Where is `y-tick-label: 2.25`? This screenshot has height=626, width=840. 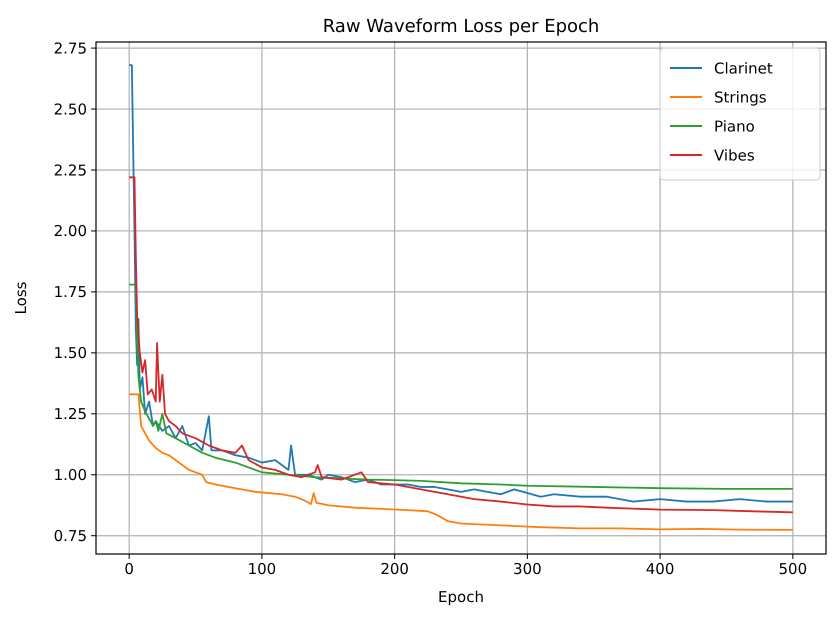
y-tick-label: 2.25 is located at coordinates (70, 170).